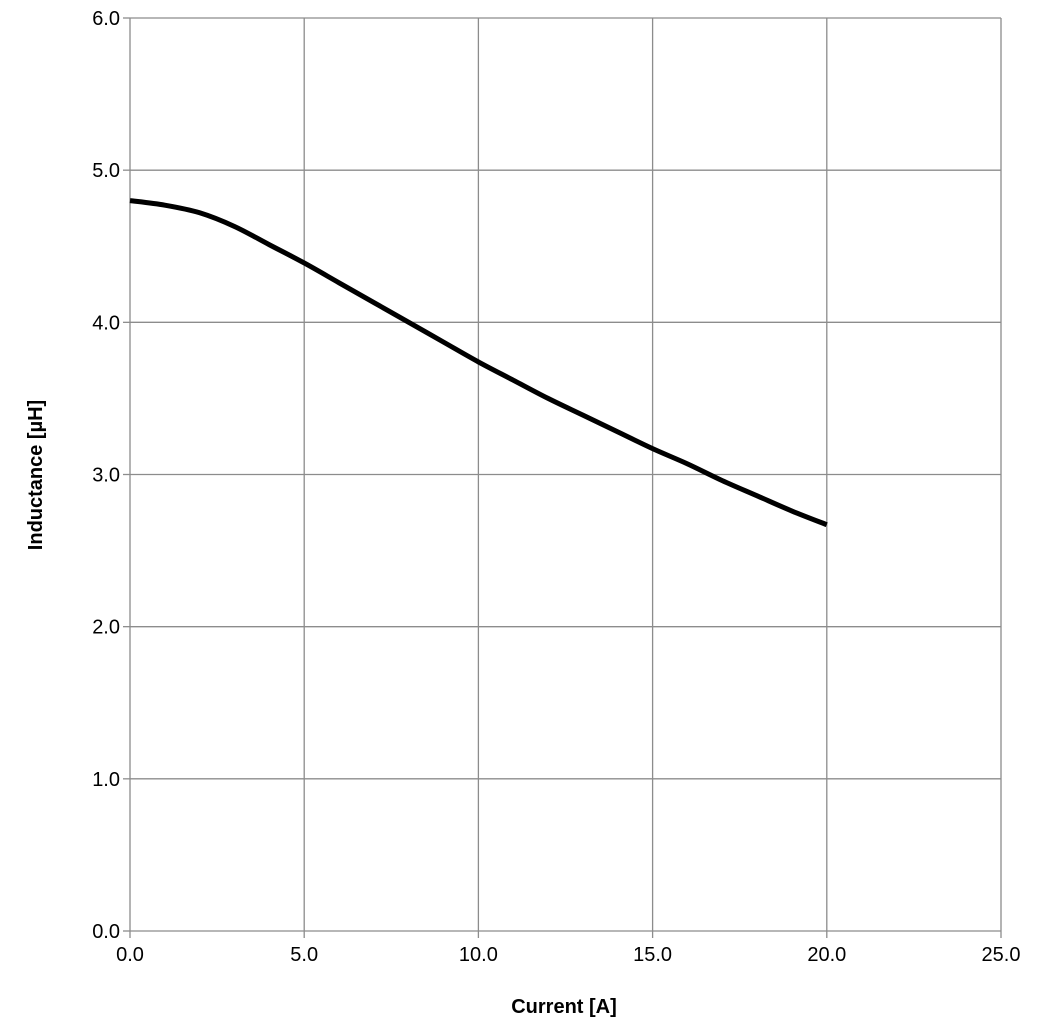  What do you see at coordinates (130, 955) in the screenshot?
I see `x-tick-label-0: 0.0` at bounding box center [130, 955].